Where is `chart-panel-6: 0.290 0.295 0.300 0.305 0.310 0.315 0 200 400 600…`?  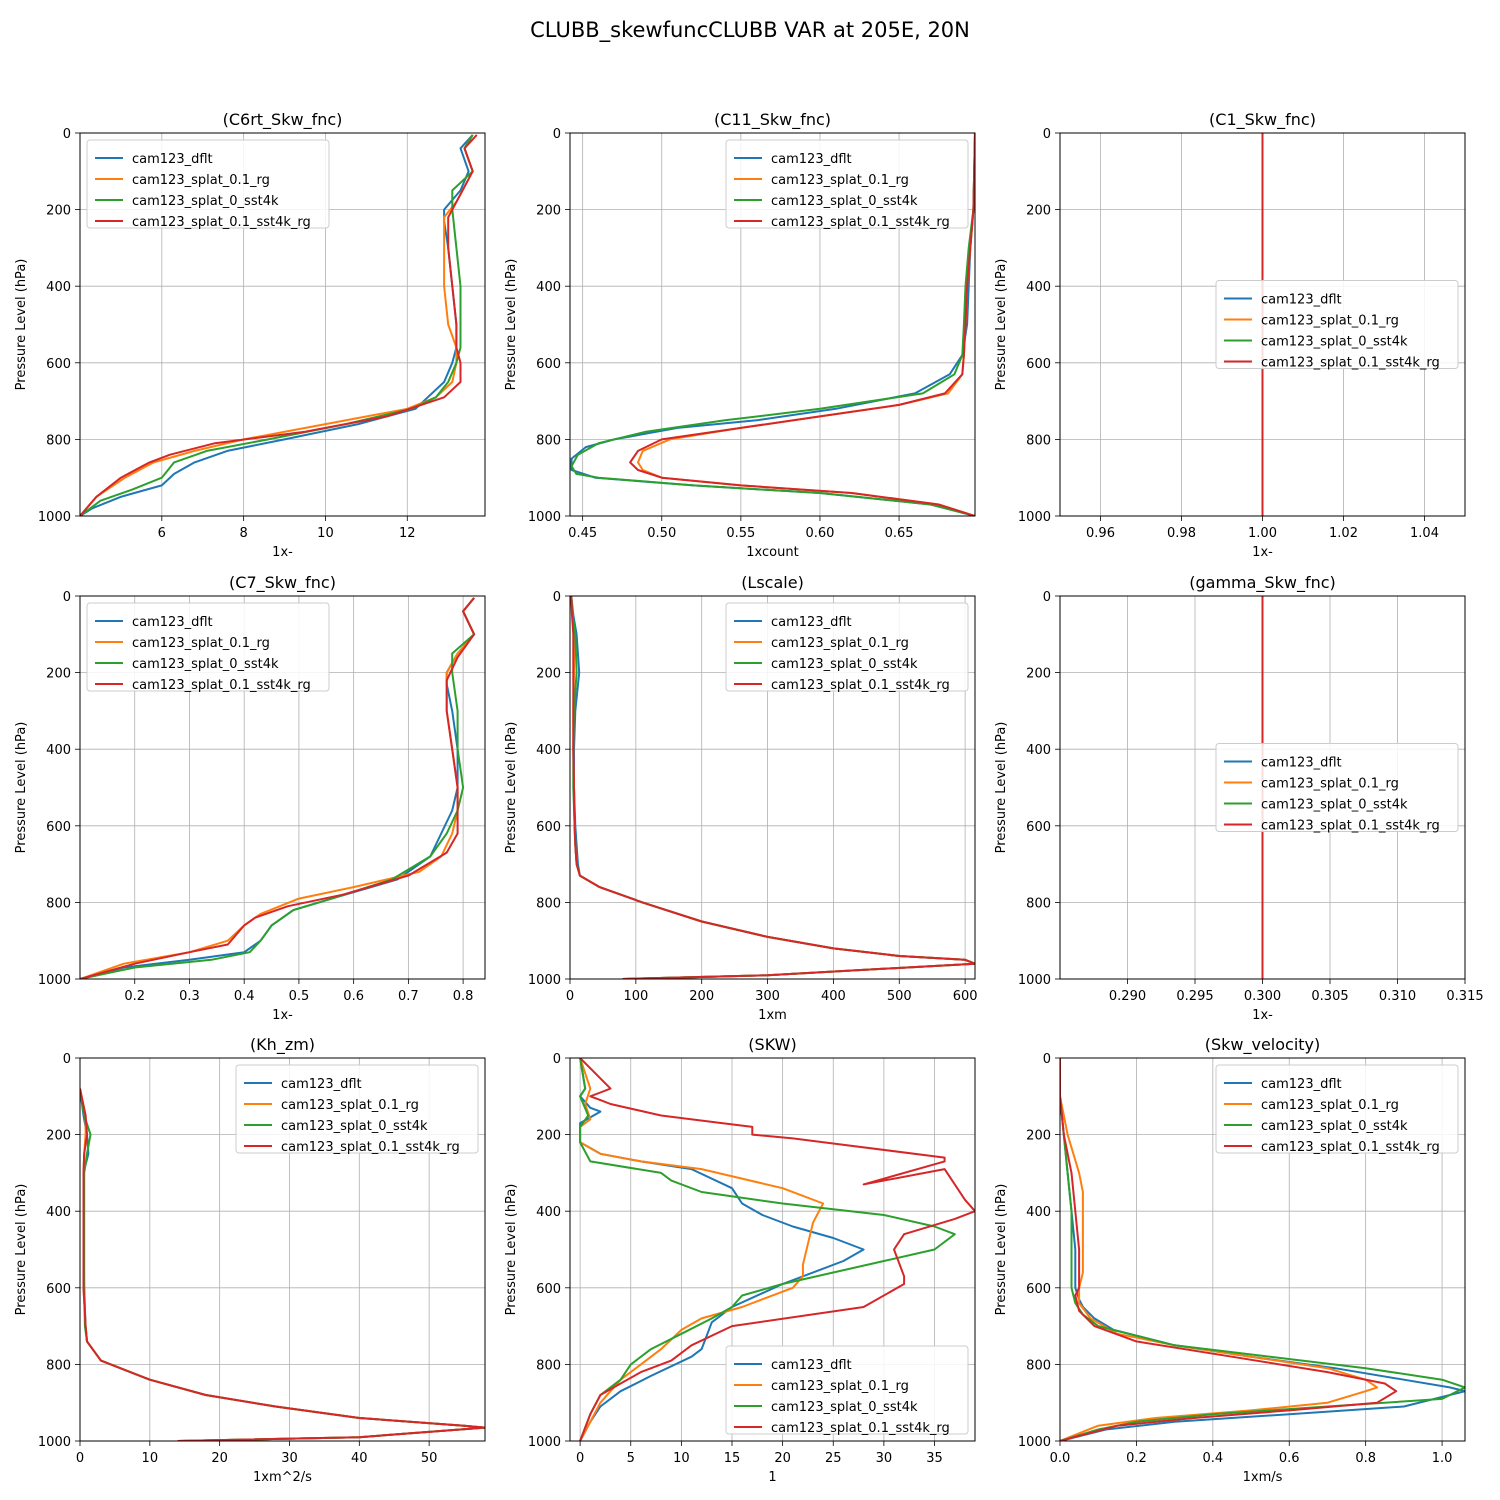 chart-panel-6: 0.290 0.295 0.300 0.305 0.310 0.315 0 200 400 600… is located at coordinates (1239, 798).